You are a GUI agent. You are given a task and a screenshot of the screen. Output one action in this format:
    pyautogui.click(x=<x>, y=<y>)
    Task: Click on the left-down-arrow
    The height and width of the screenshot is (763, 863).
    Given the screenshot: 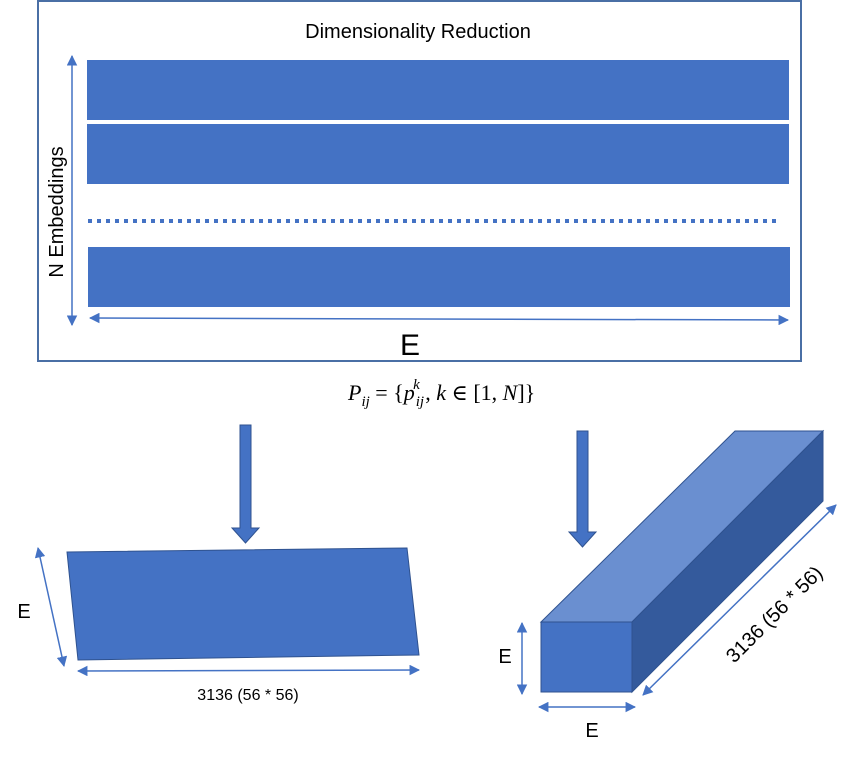 What is the action you would take?
    pyautogui.click(x=245, y=484)
    